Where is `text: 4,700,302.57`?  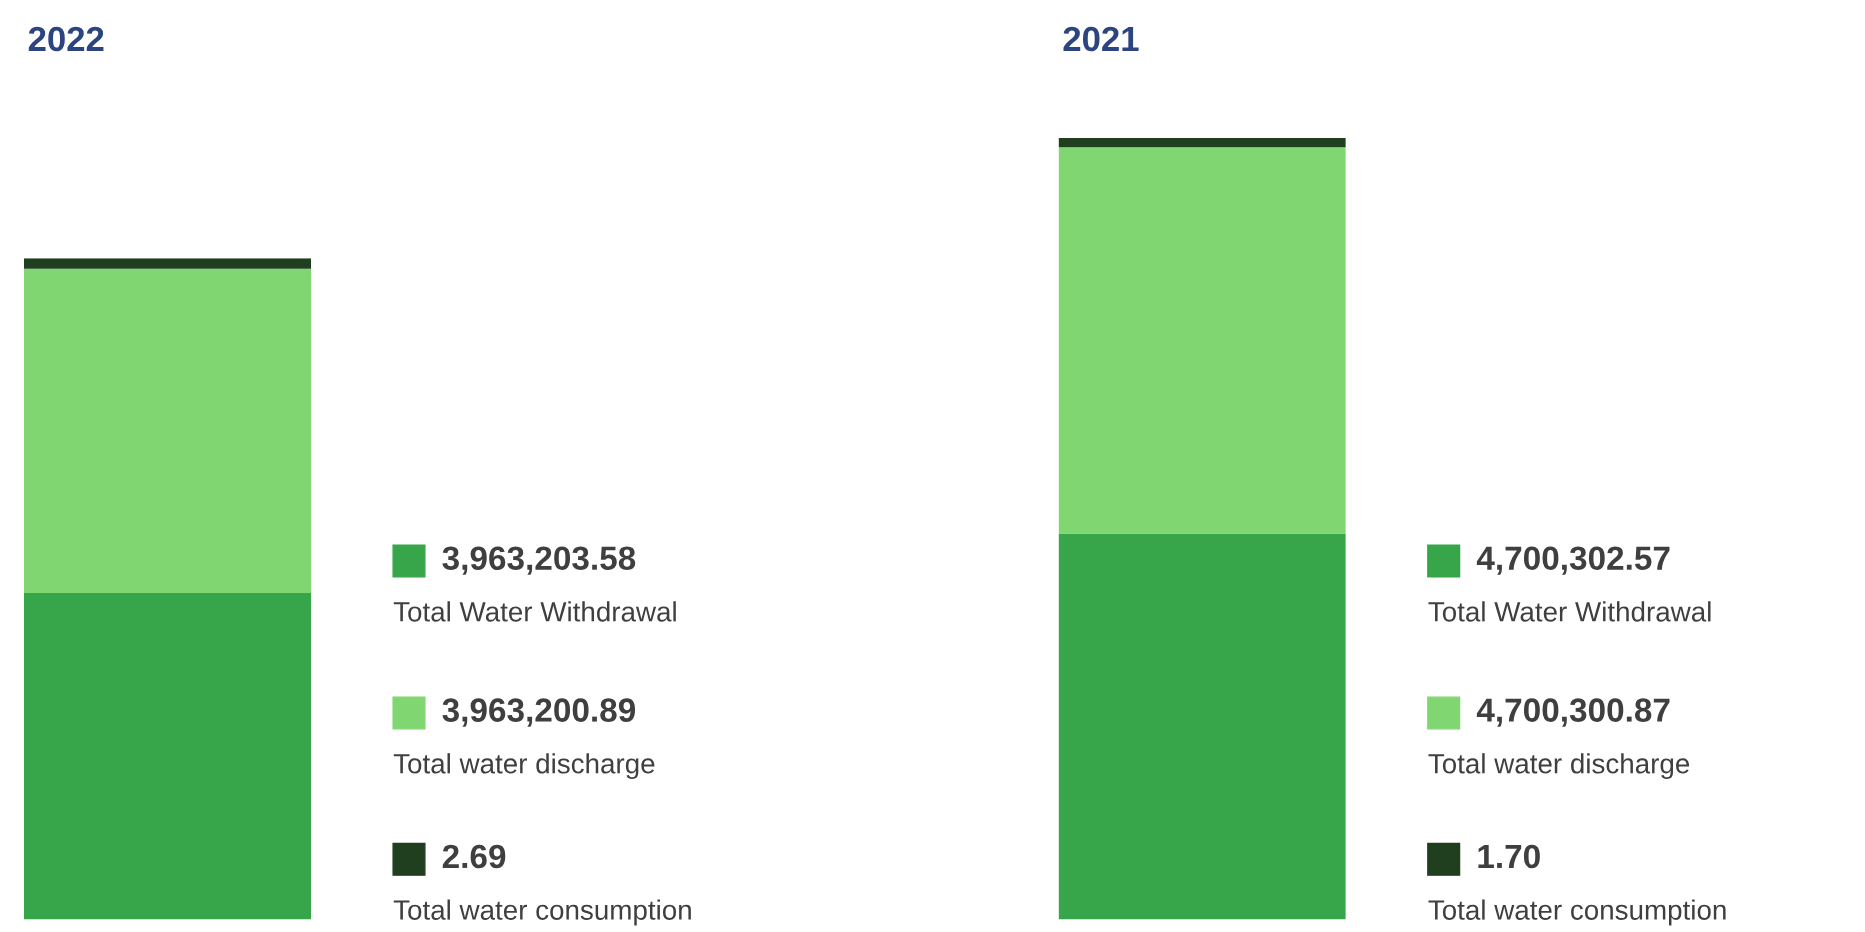 text: 4,700,302.57 is located at coordinates (1573, 560).